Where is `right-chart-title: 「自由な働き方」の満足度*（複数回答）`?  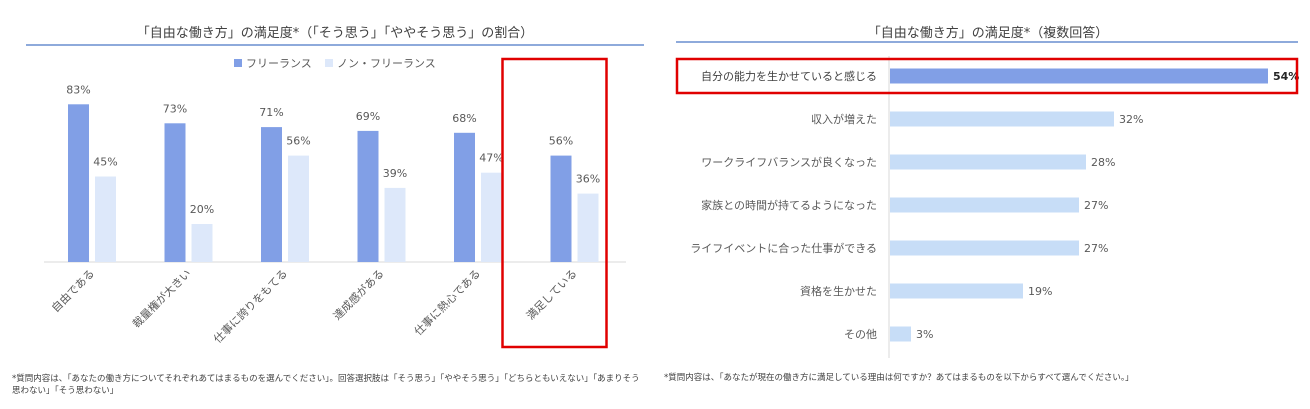
right-chart-title: 「自由な働き方」の満足度*（複数回答） is located at coordinates (988, 33).